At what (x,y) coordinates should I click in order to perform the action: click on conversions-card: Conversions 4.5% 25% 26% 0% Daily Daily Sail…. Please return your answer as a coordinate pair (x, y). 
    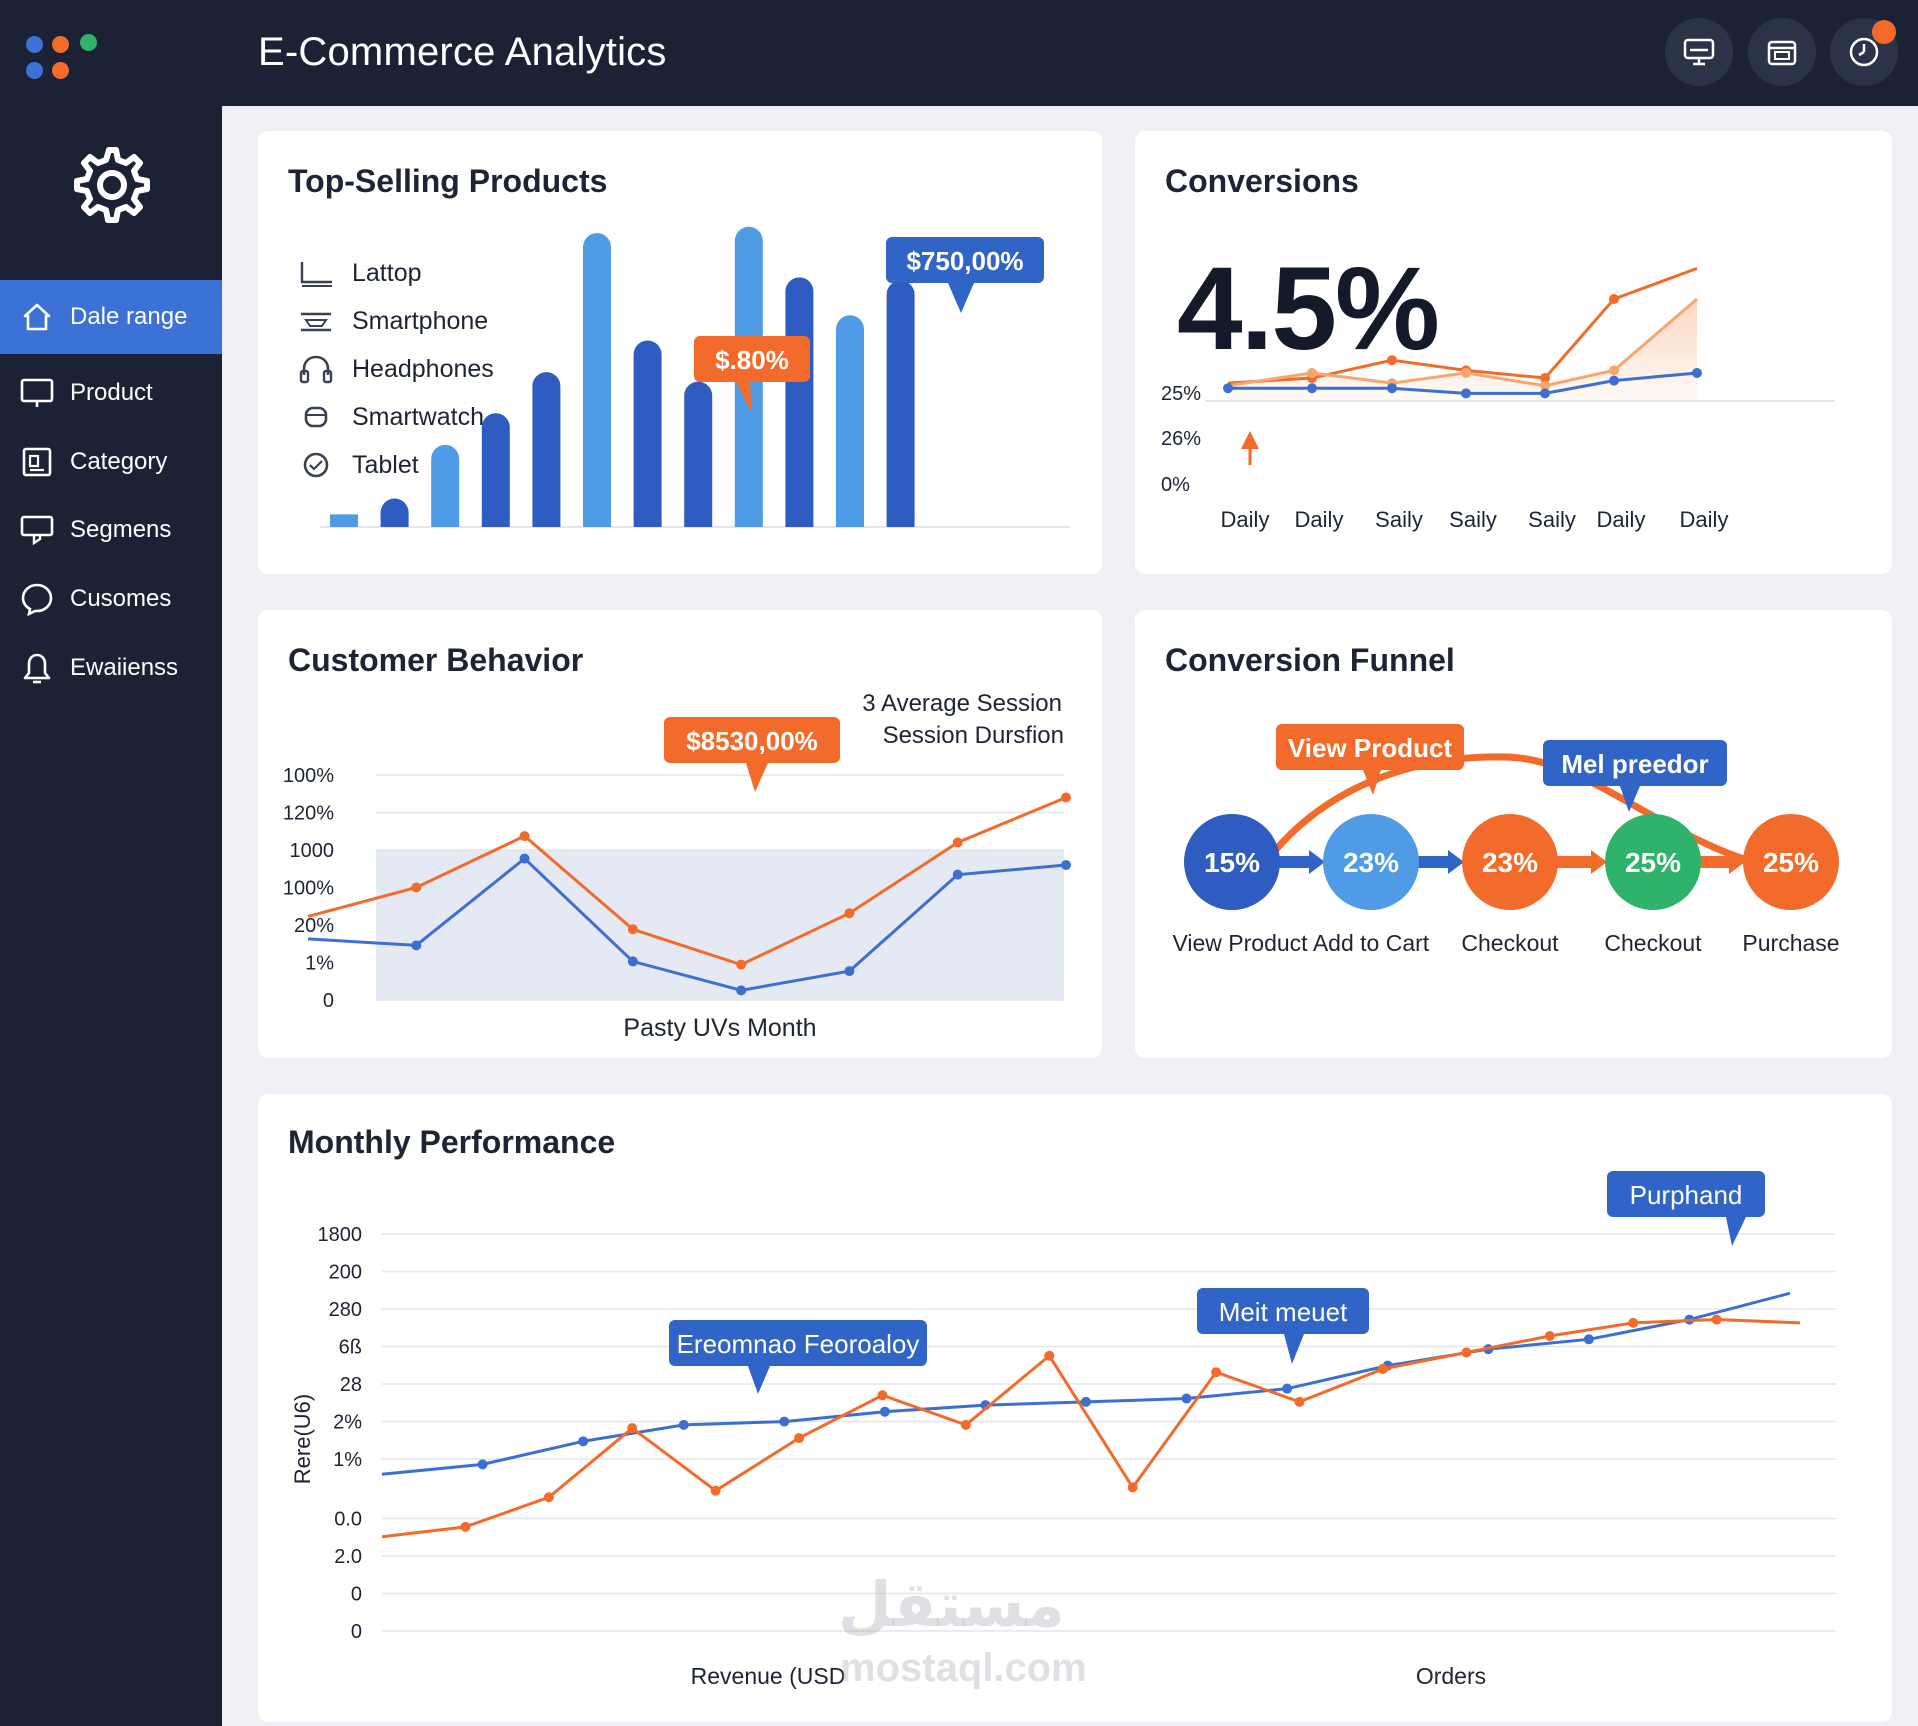
    Looking at the image, I should click on (1513, 352).